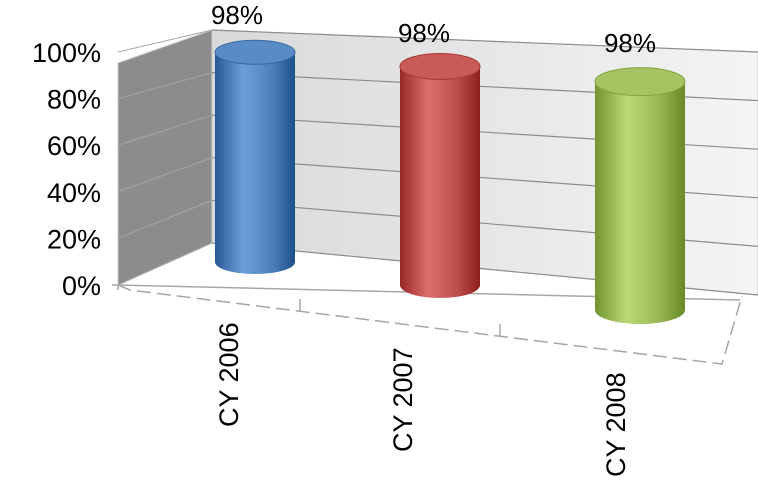 This screenshot has height=481, width=758. Describe the element at coordinates (66, 169) in the screenshot. I see `y-axis-tick-labels: 0% 20% 40% 60% 80% 100%` at that location.